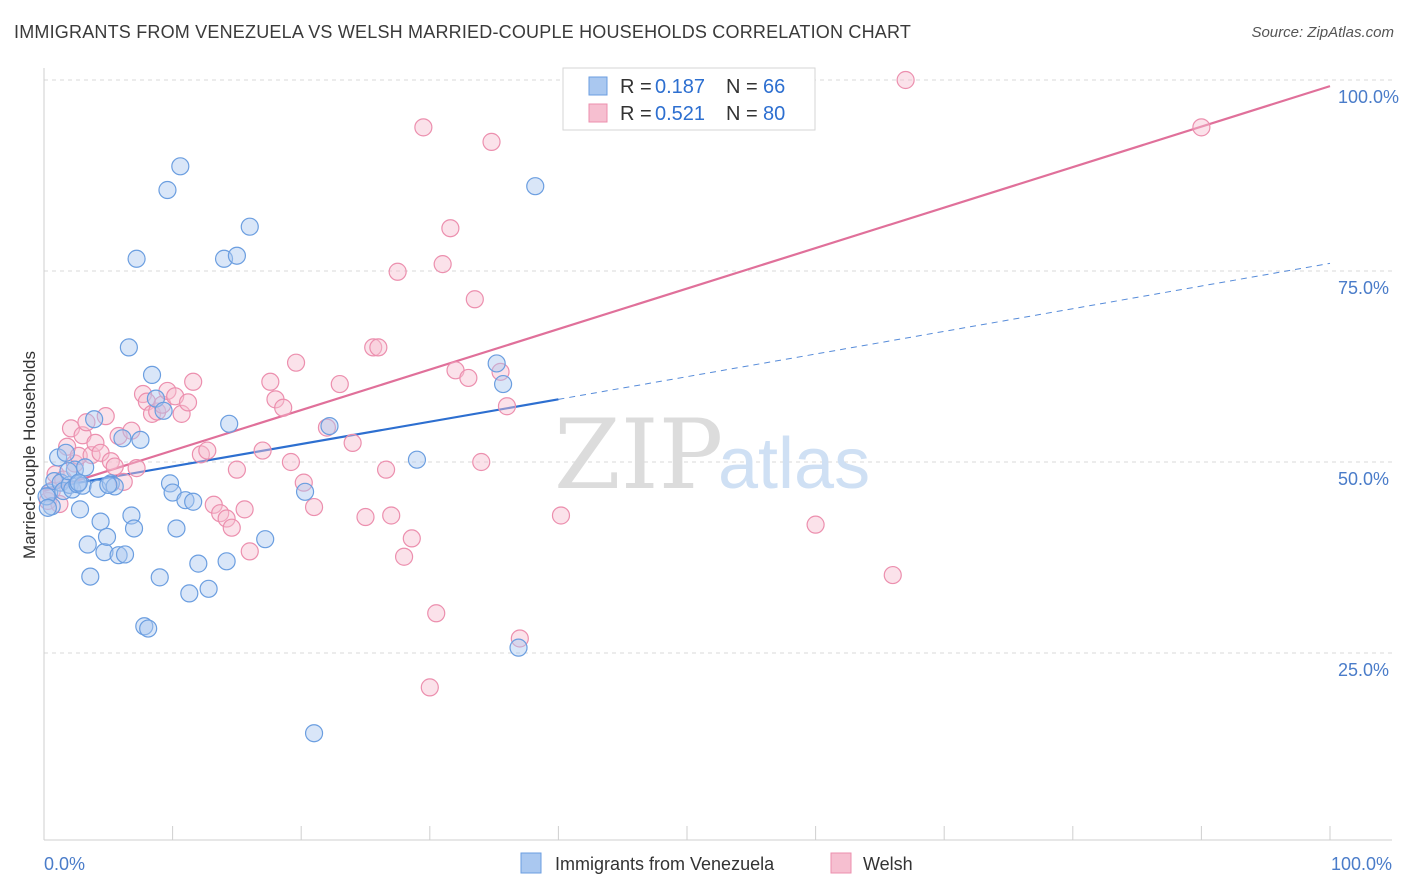  Describe the element at coordinates (636, 114) in the screenshot. I see `legend-r-label-welsh: R =` at that location.